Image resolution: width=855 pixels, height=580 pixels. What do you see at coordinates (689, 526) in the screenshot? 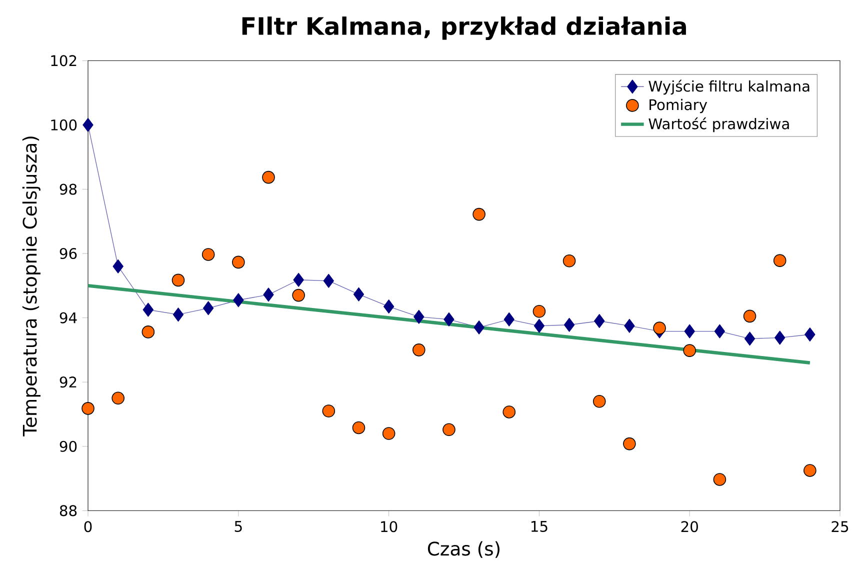
I see `x-tick-label: 20` at bounding box center [689, 526].